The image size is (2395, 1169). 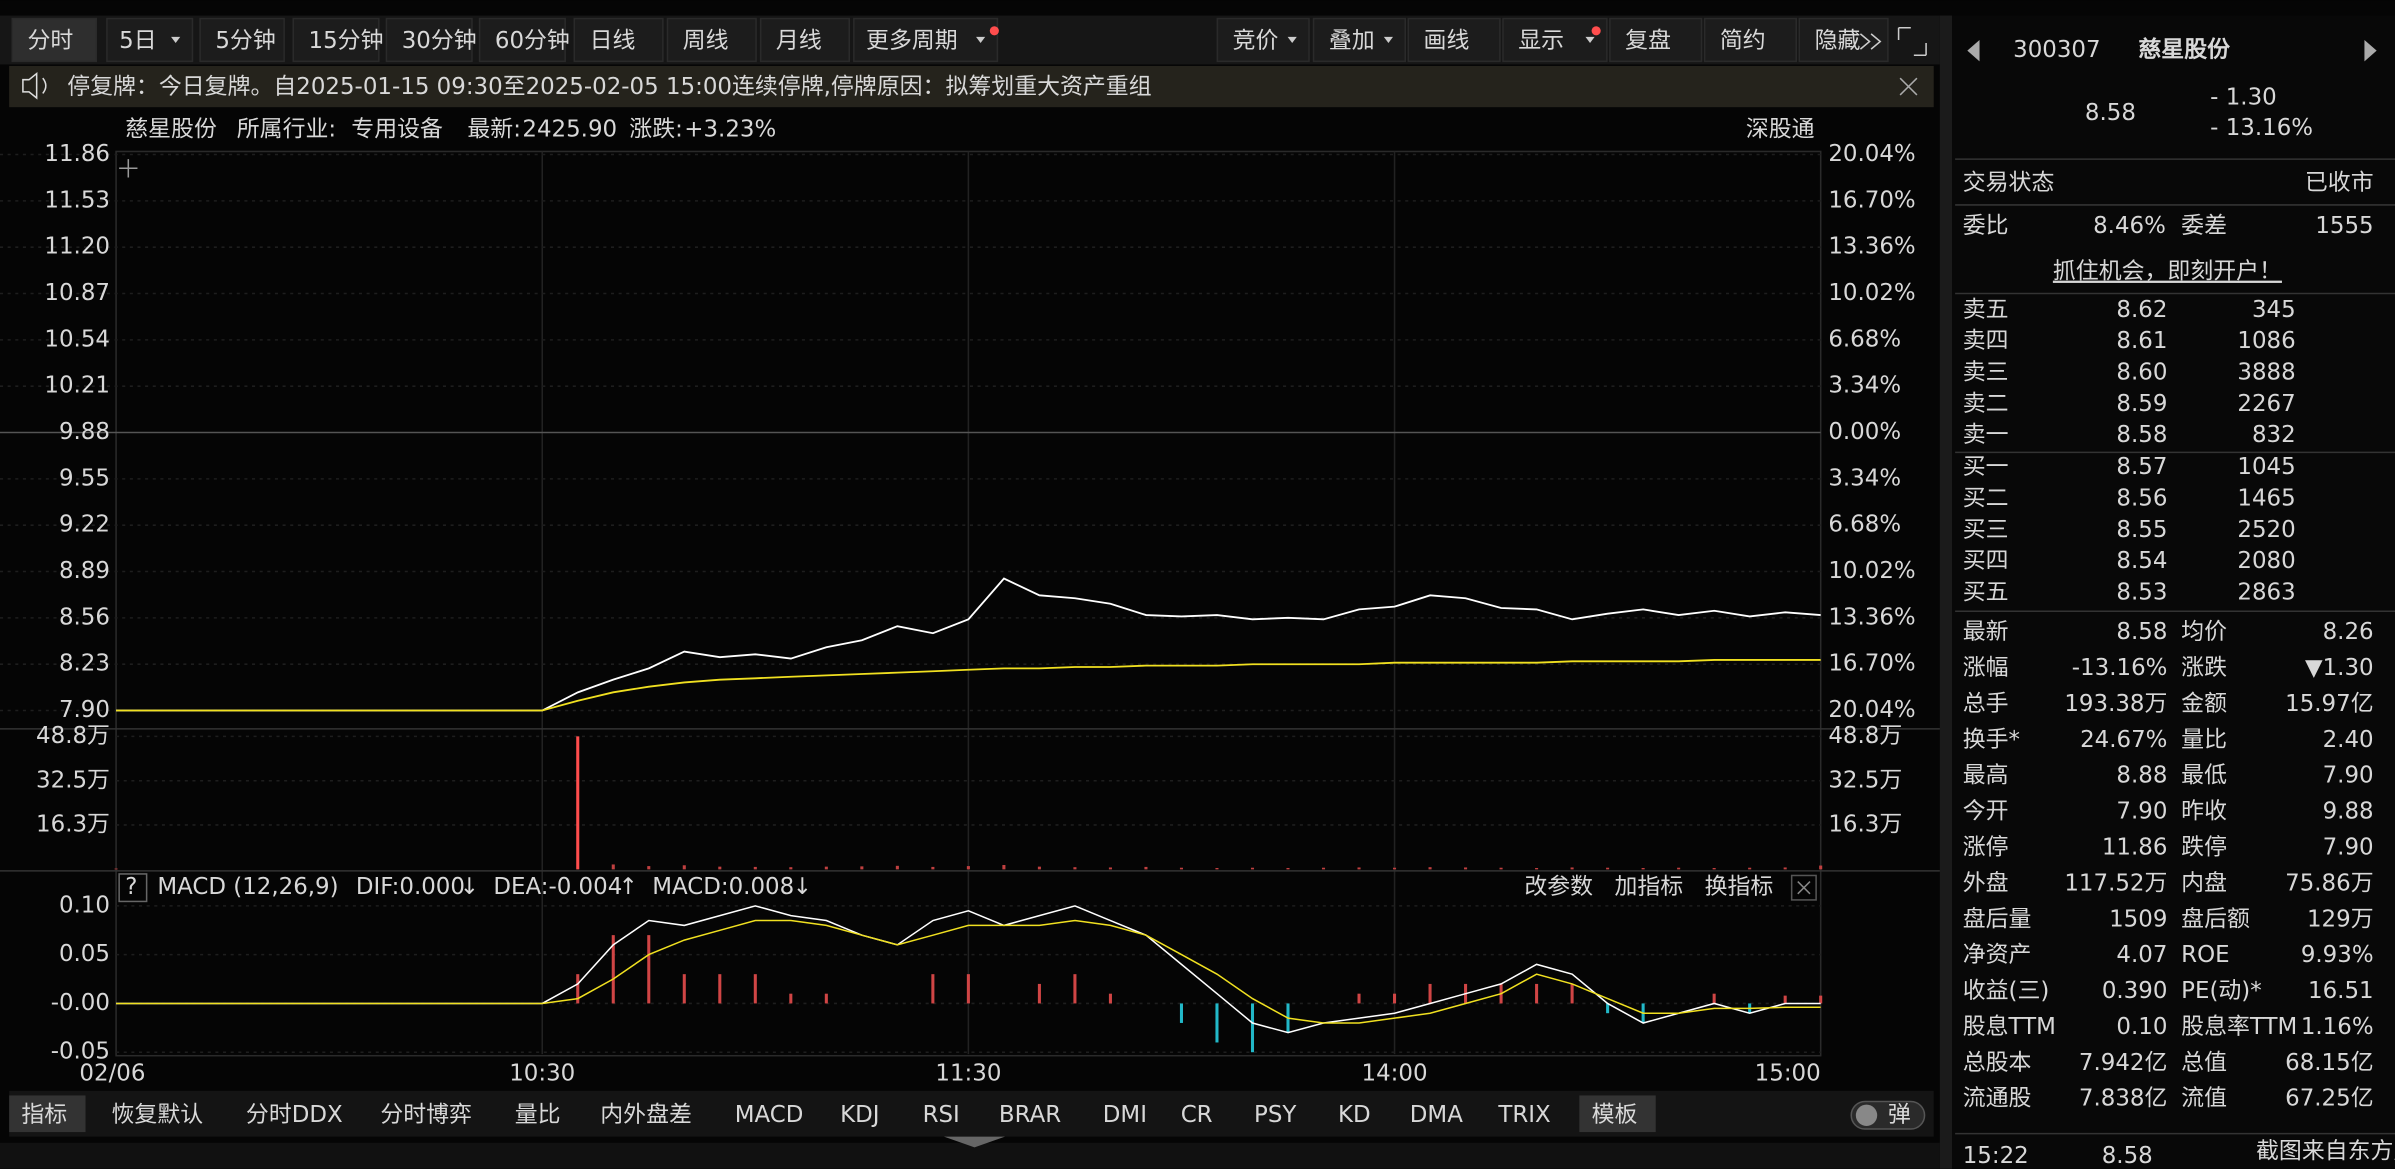 What do you see at coordinates (769, 1115) in the screenshot?
I see `tab-label: MACD` at bounding box center [769, 1115].